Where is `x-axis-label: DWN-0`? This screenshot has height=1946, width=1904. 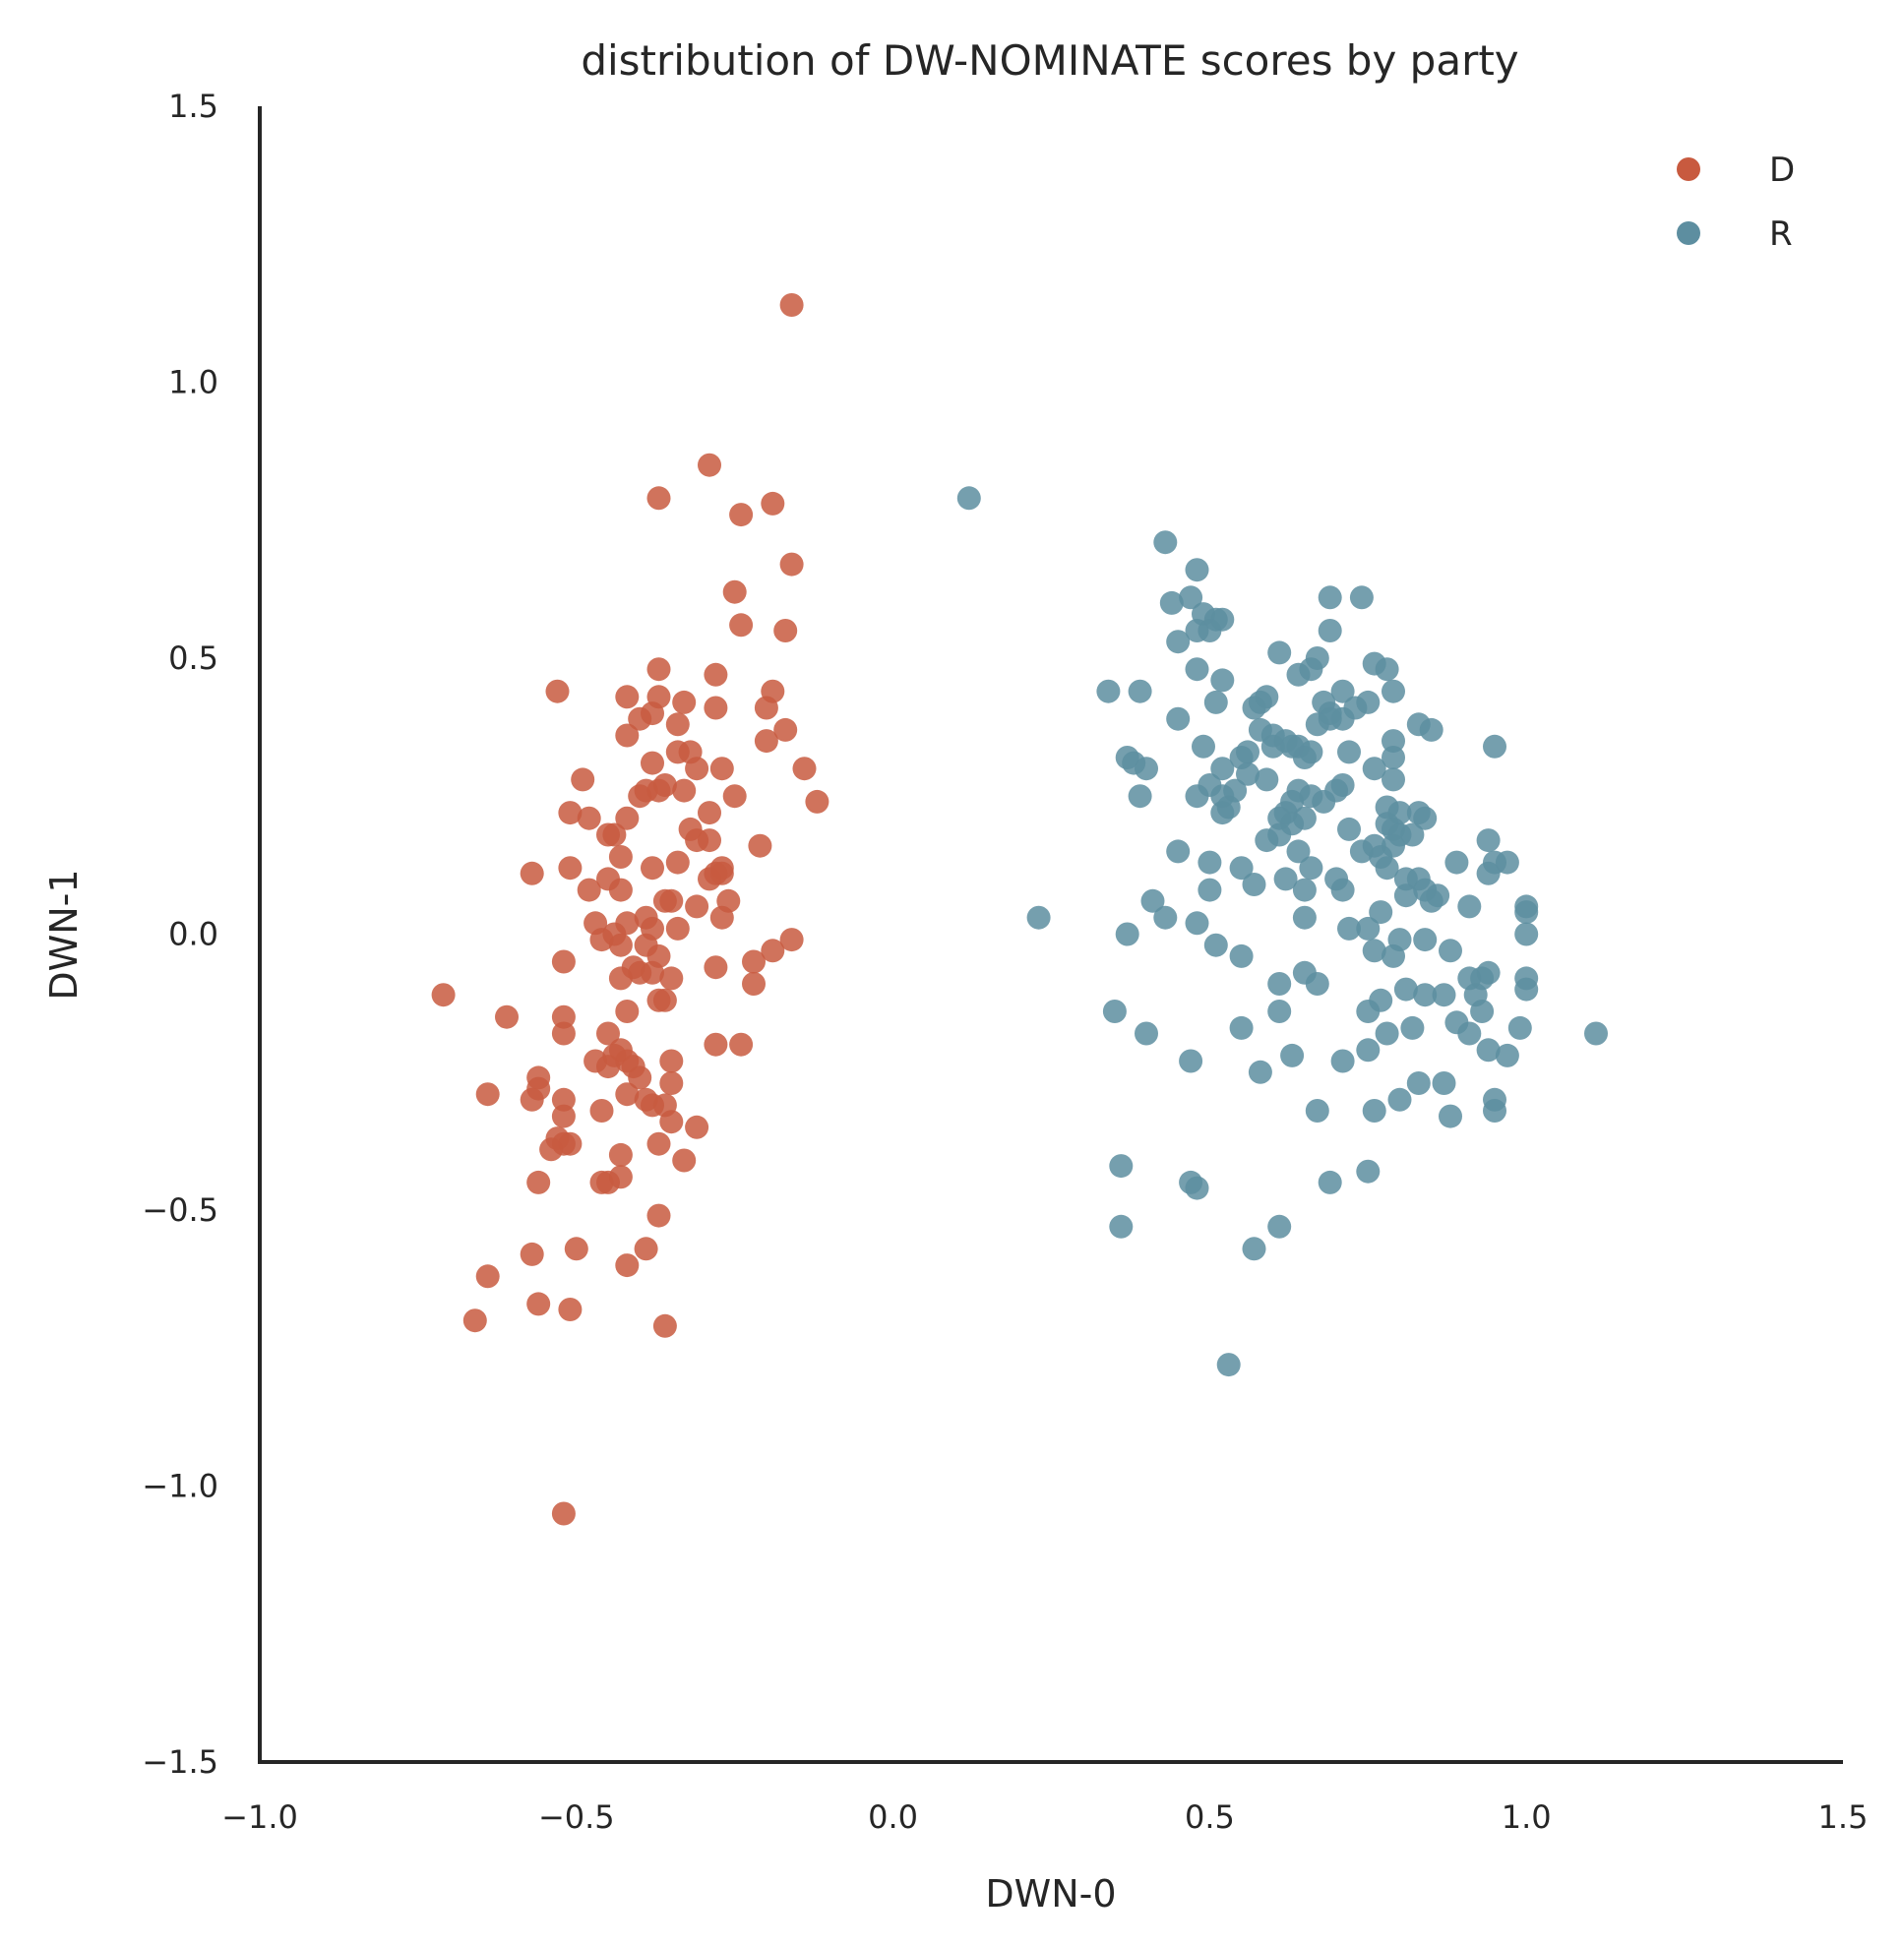
x-axis-label: DWN-0 is located at coordinates (1050, 1894).